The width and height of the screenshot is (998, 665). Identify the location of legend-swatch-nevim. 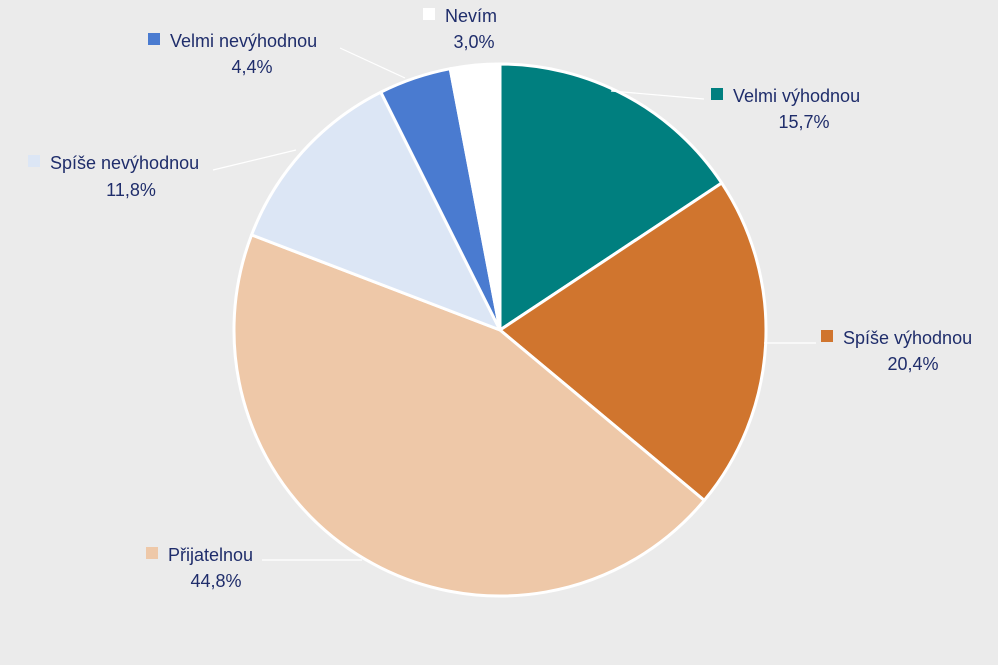
(429, 14).